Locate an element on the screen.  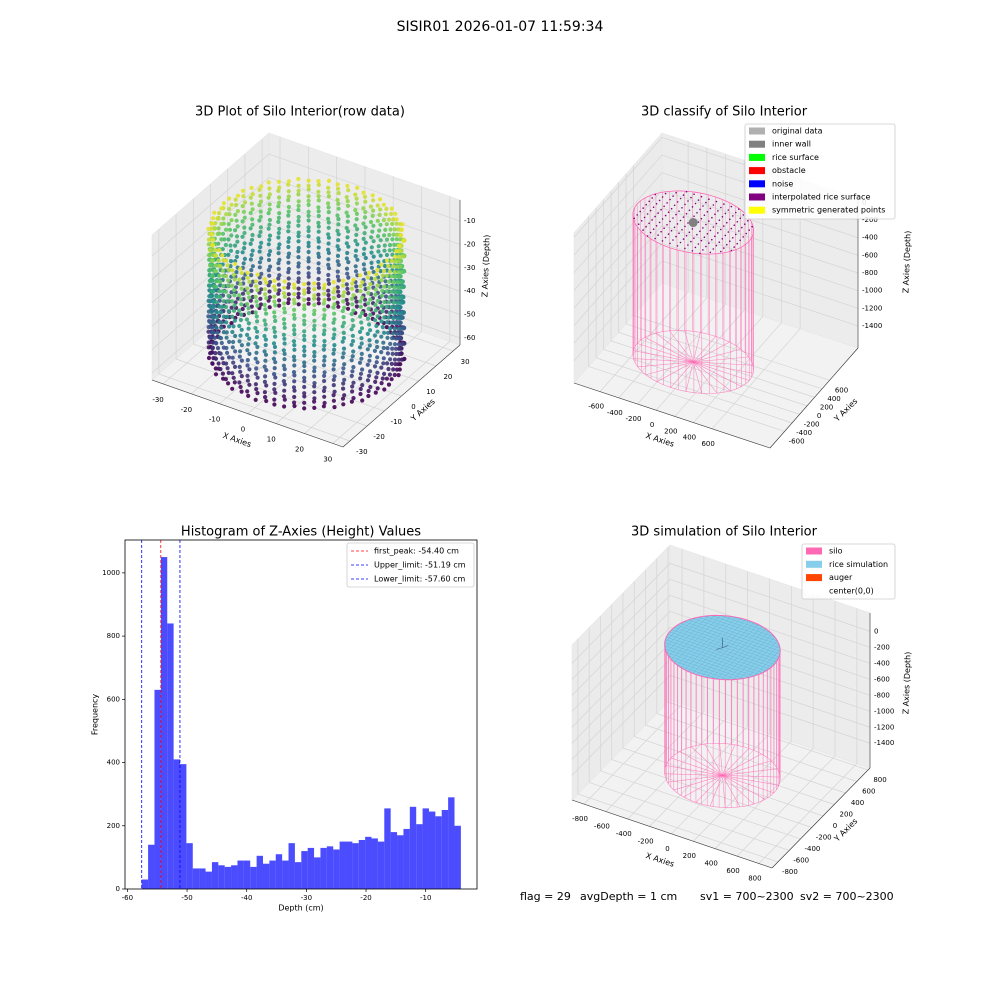
legend-label: obstacle is located at coordinates (789, 170).